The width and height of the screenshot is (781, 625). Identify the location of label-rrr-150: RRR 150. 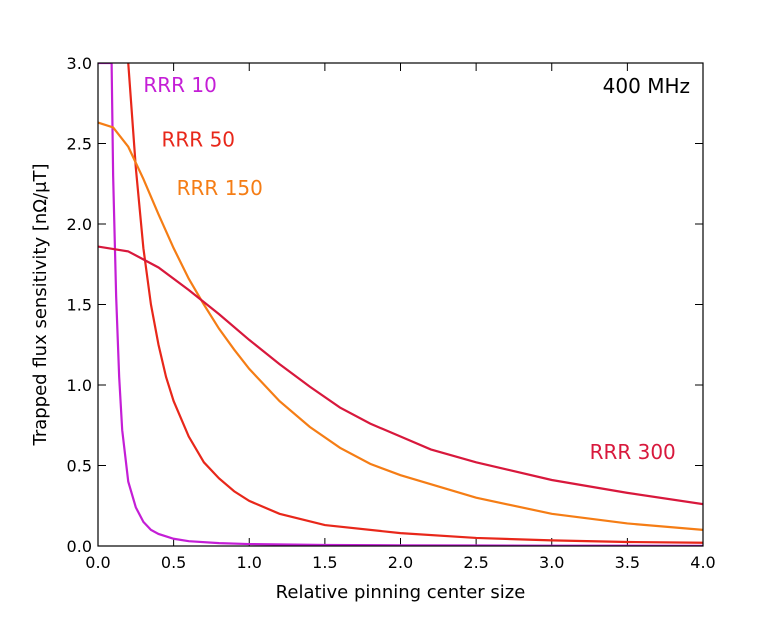
(220, 188).